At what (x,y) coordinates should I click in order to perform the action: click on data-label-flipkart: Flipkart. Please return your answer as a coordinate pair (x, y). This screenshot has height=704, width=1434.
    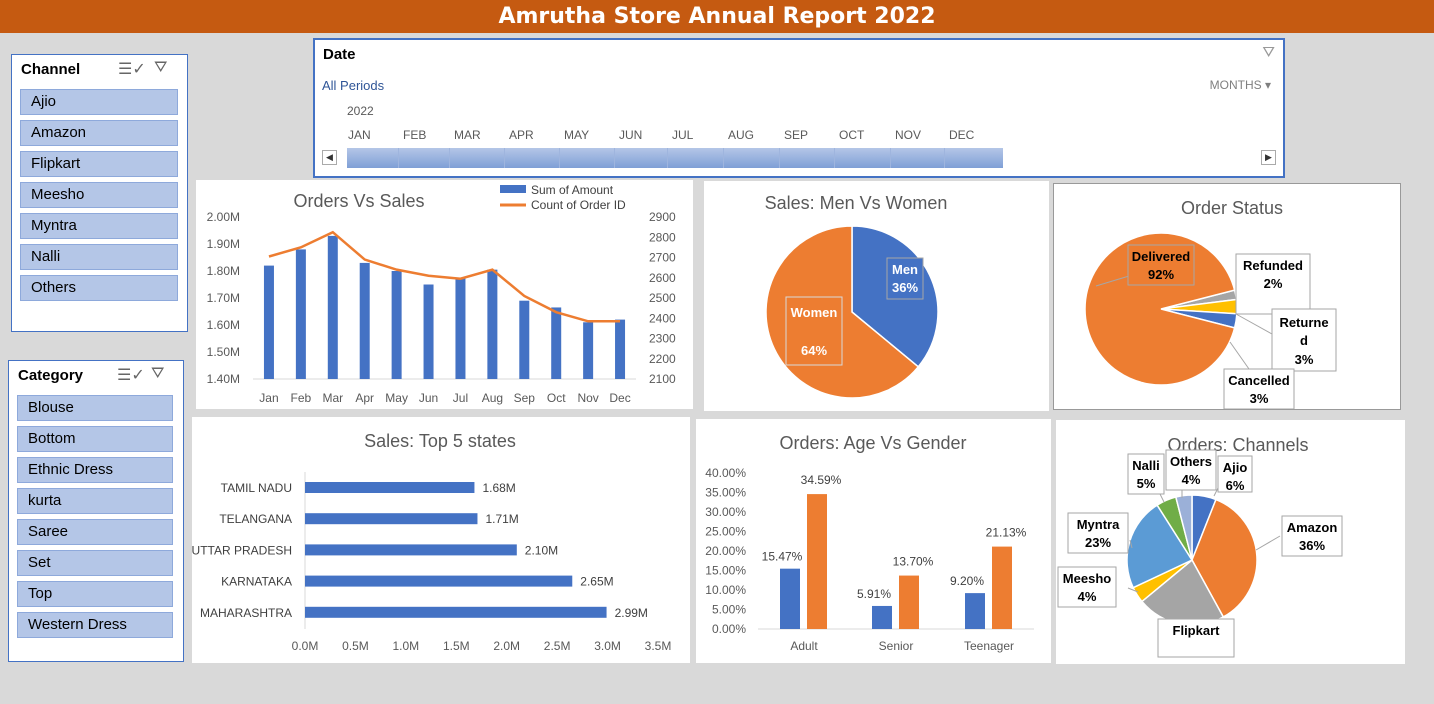
    Looking at the image, I should click on (1197, 630).